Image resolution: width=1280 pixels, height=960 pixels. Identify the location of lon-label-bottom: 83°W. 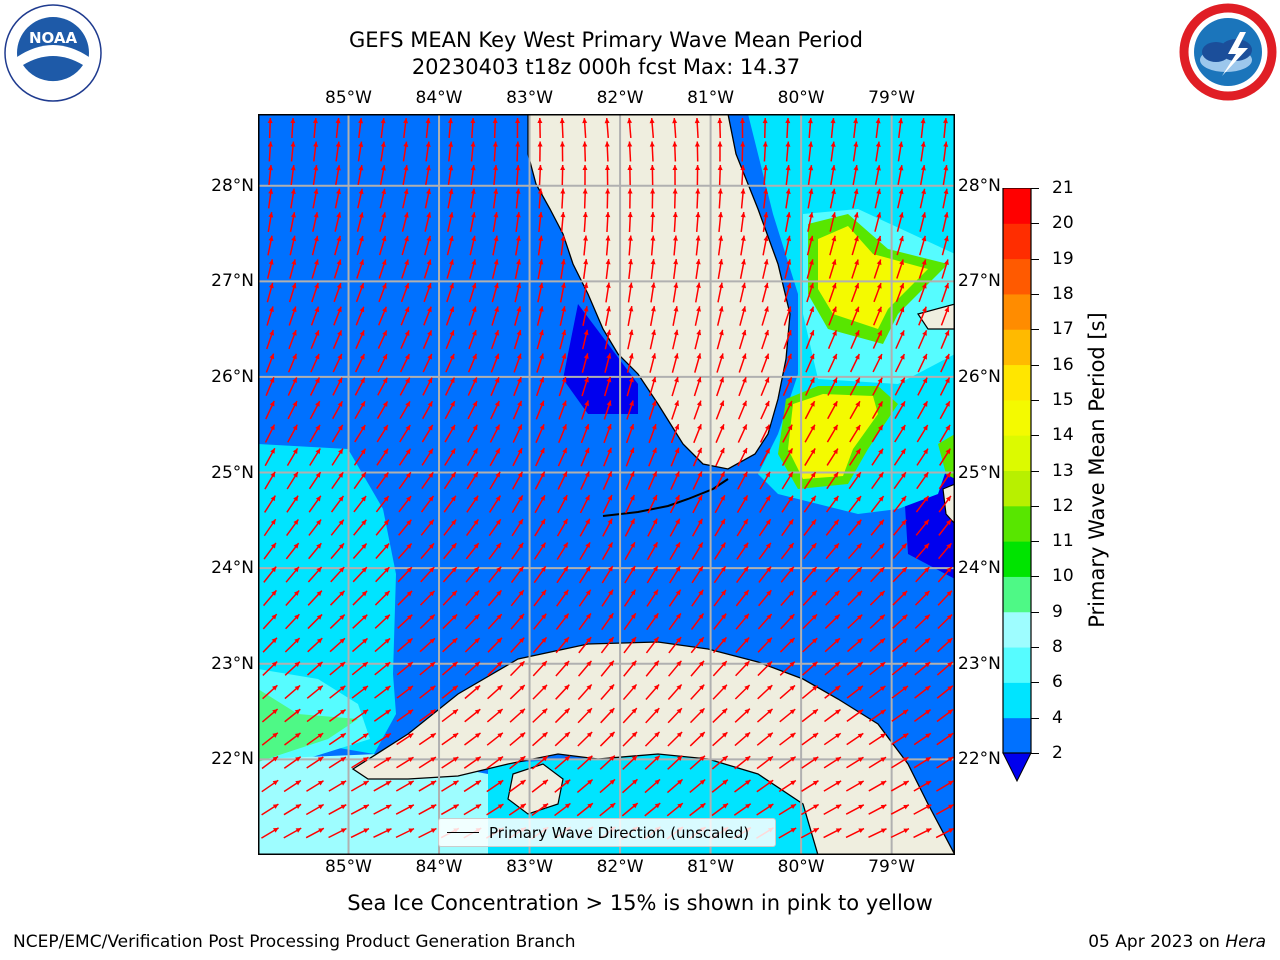
(530, 867).